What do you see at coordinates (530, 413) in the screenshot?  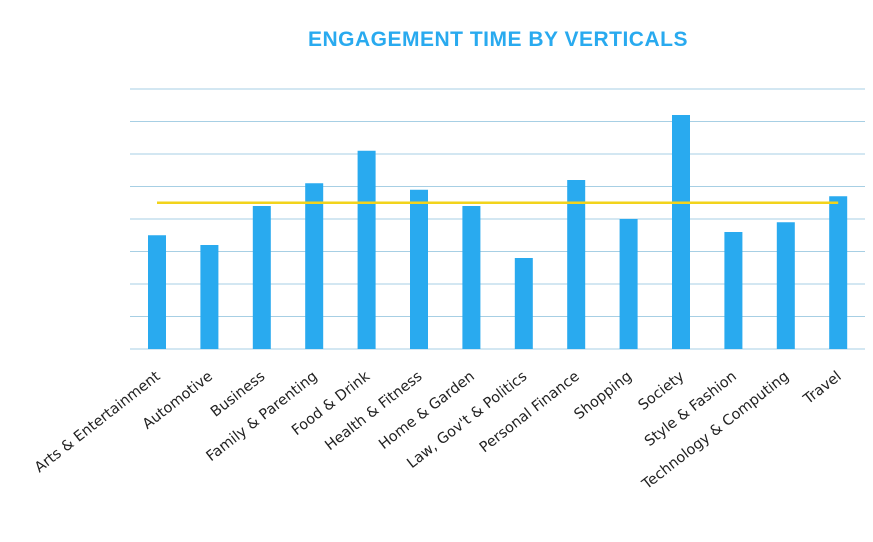 I see `category-label: Personal Finance` at bounding box center [530, 413].